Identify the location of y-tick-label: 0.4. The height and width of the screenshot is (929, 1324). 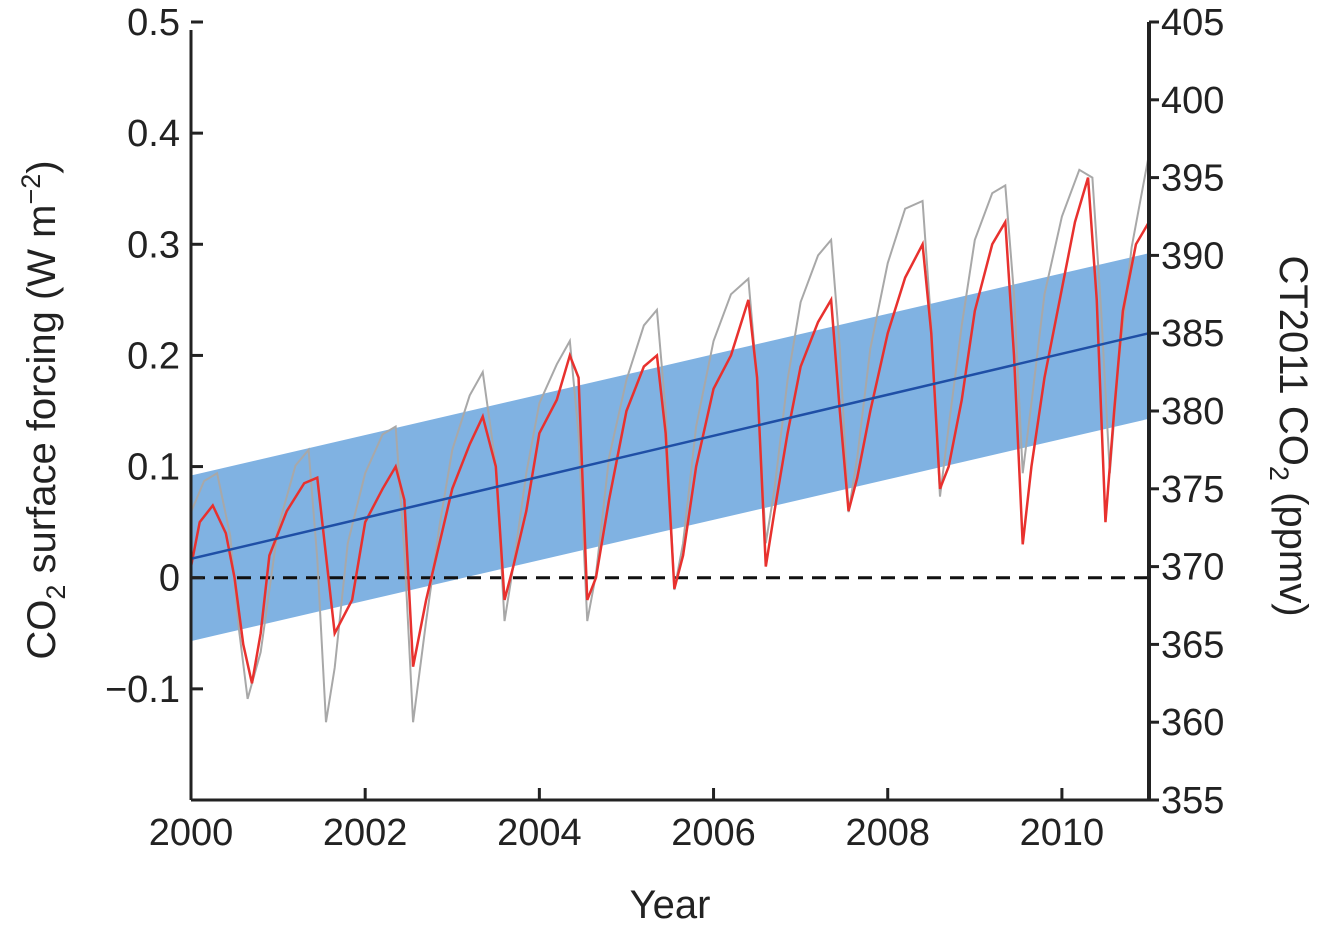
(153, 134).